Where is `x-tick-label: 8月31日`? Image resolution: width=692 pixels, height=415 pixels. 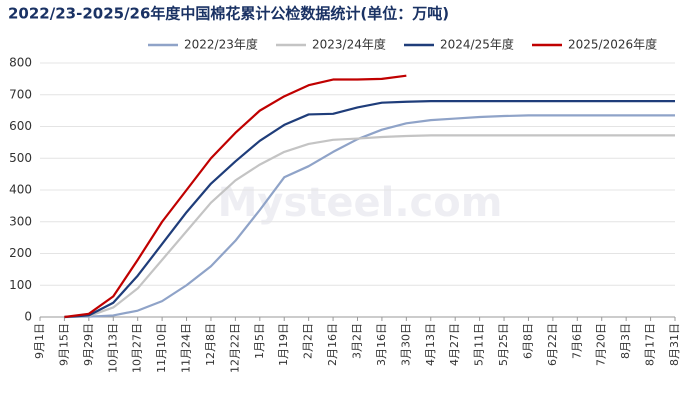
x-tick-label: 8月31日 is located at coordinates (674, 344).